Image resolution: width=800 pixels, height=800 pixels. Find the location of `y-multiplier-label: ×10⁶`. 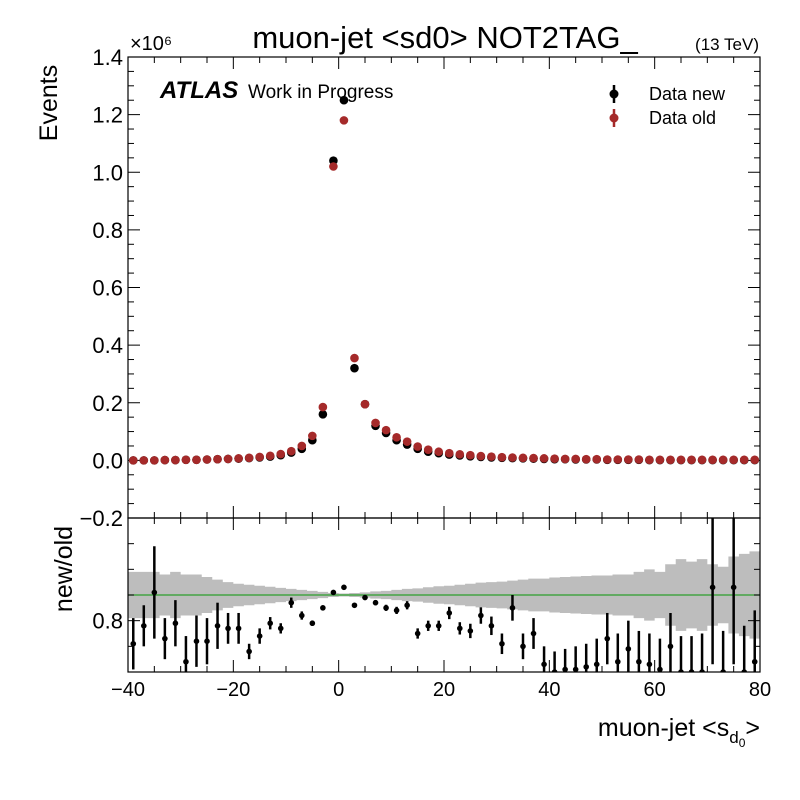

y-multiplier-label: ×10⁶ is located at coordinates (151, 44).